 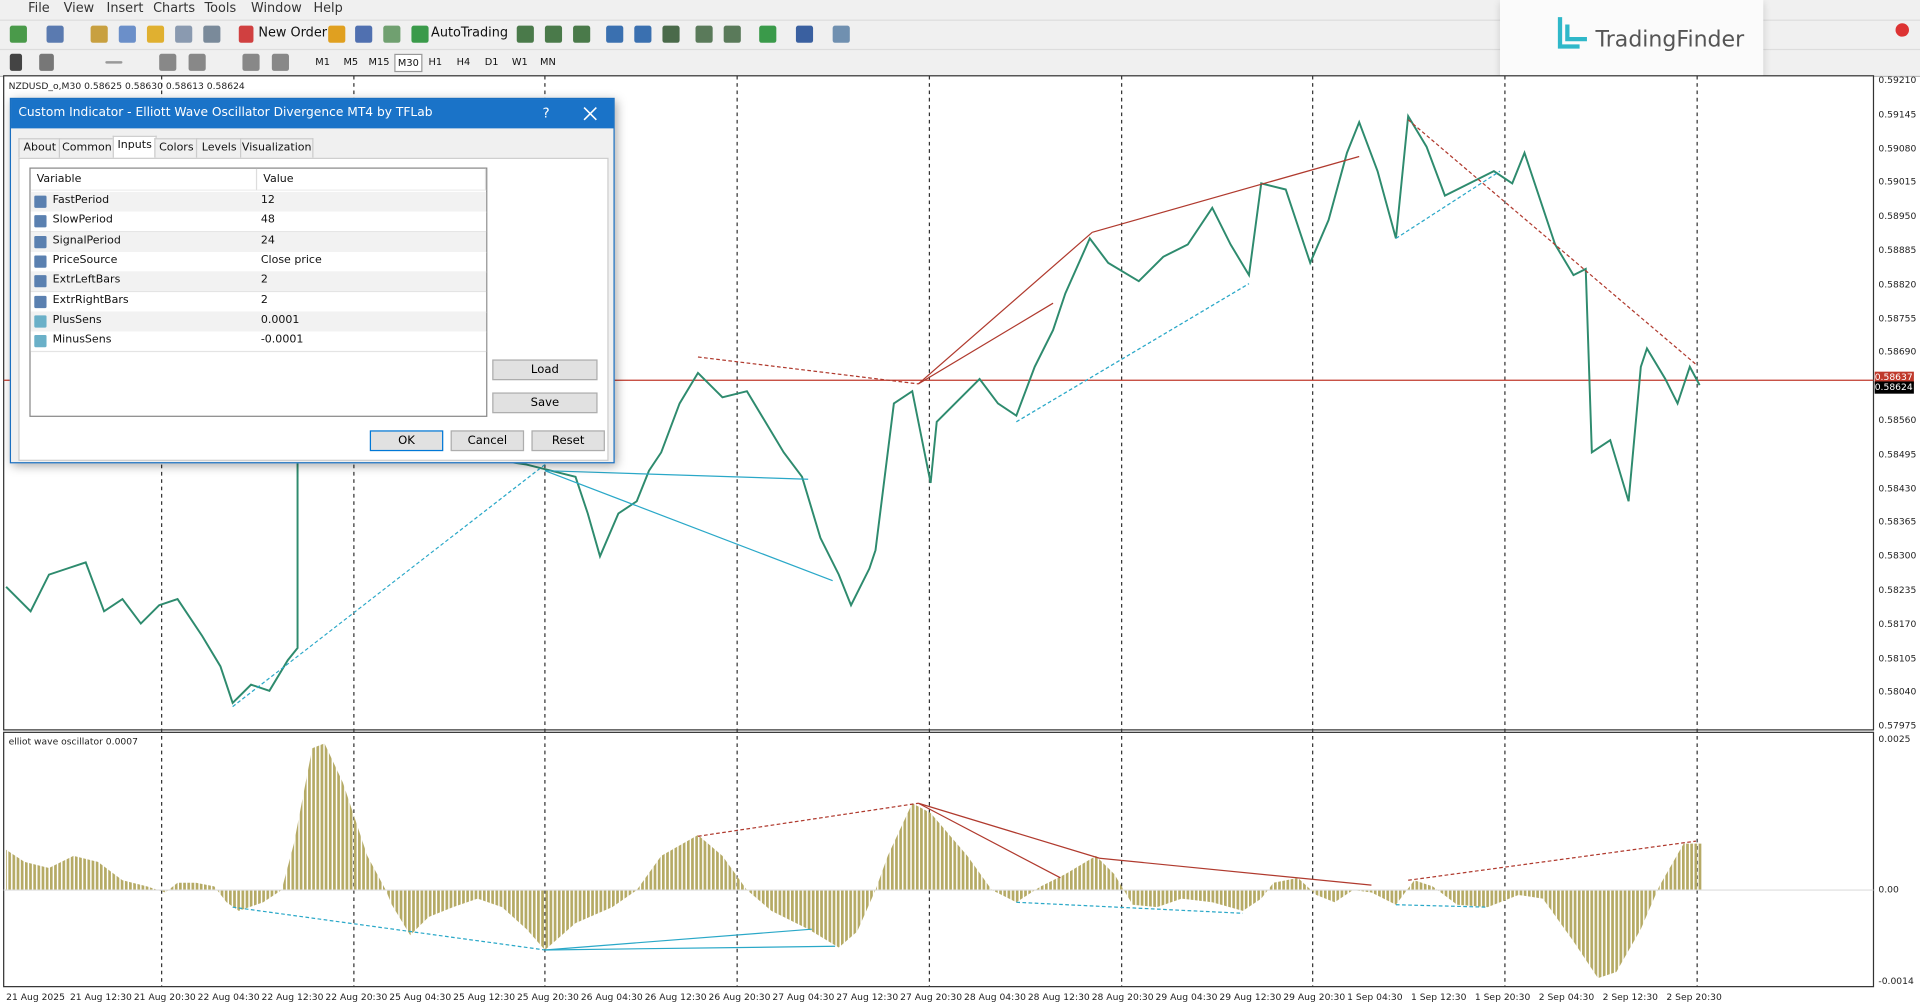 I want to click on tab: Common, so click(x=87, y=148).